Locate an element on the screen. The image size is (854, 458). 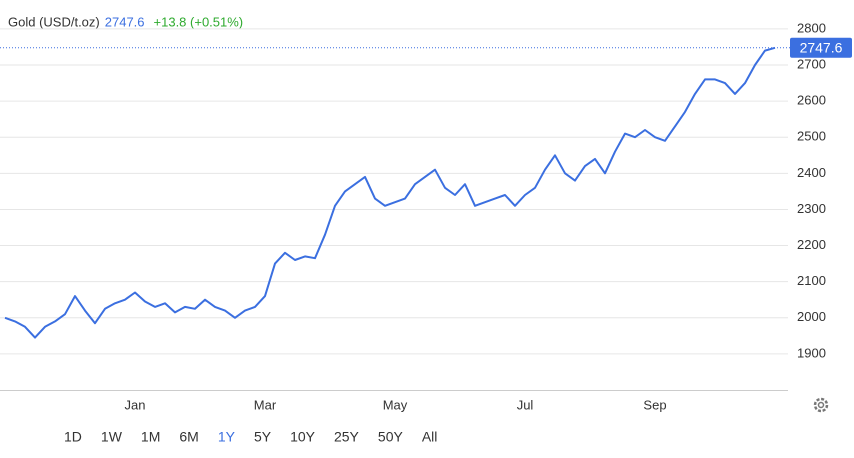
last-price: 2747.6 is located at coordinates (125, 21).